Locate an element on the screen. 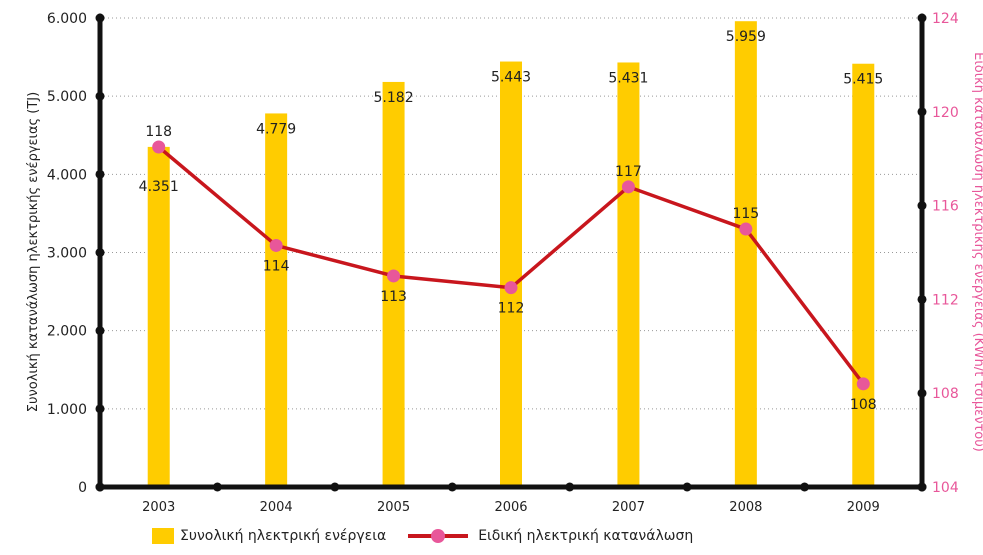  y-left-tick-label: 6.000 is located at coordinates (67, 19).